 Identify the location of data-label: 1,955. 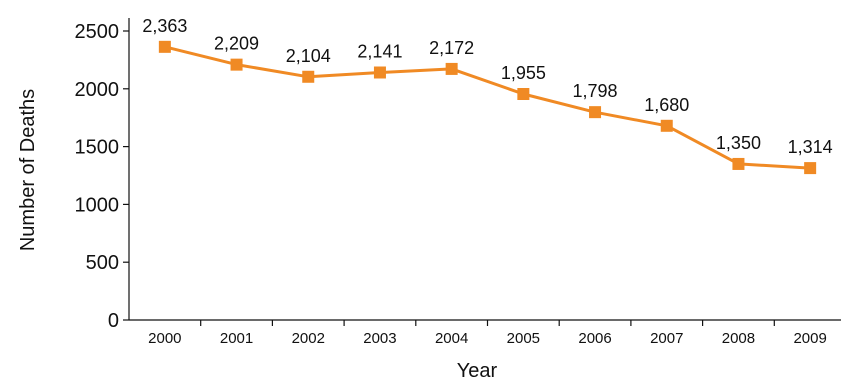
(523, 73).